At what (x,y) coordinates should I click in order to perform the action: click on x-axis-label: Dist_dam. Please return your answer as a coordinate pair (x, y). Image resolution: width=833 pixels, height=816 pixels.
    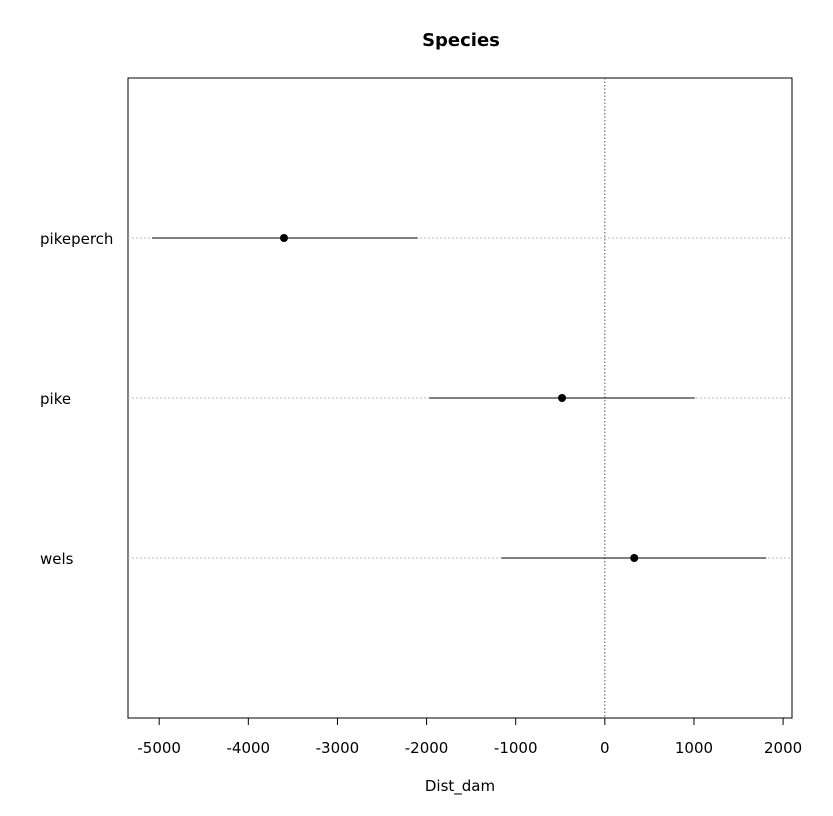
    Looking at the image, I should click on (460, 786).